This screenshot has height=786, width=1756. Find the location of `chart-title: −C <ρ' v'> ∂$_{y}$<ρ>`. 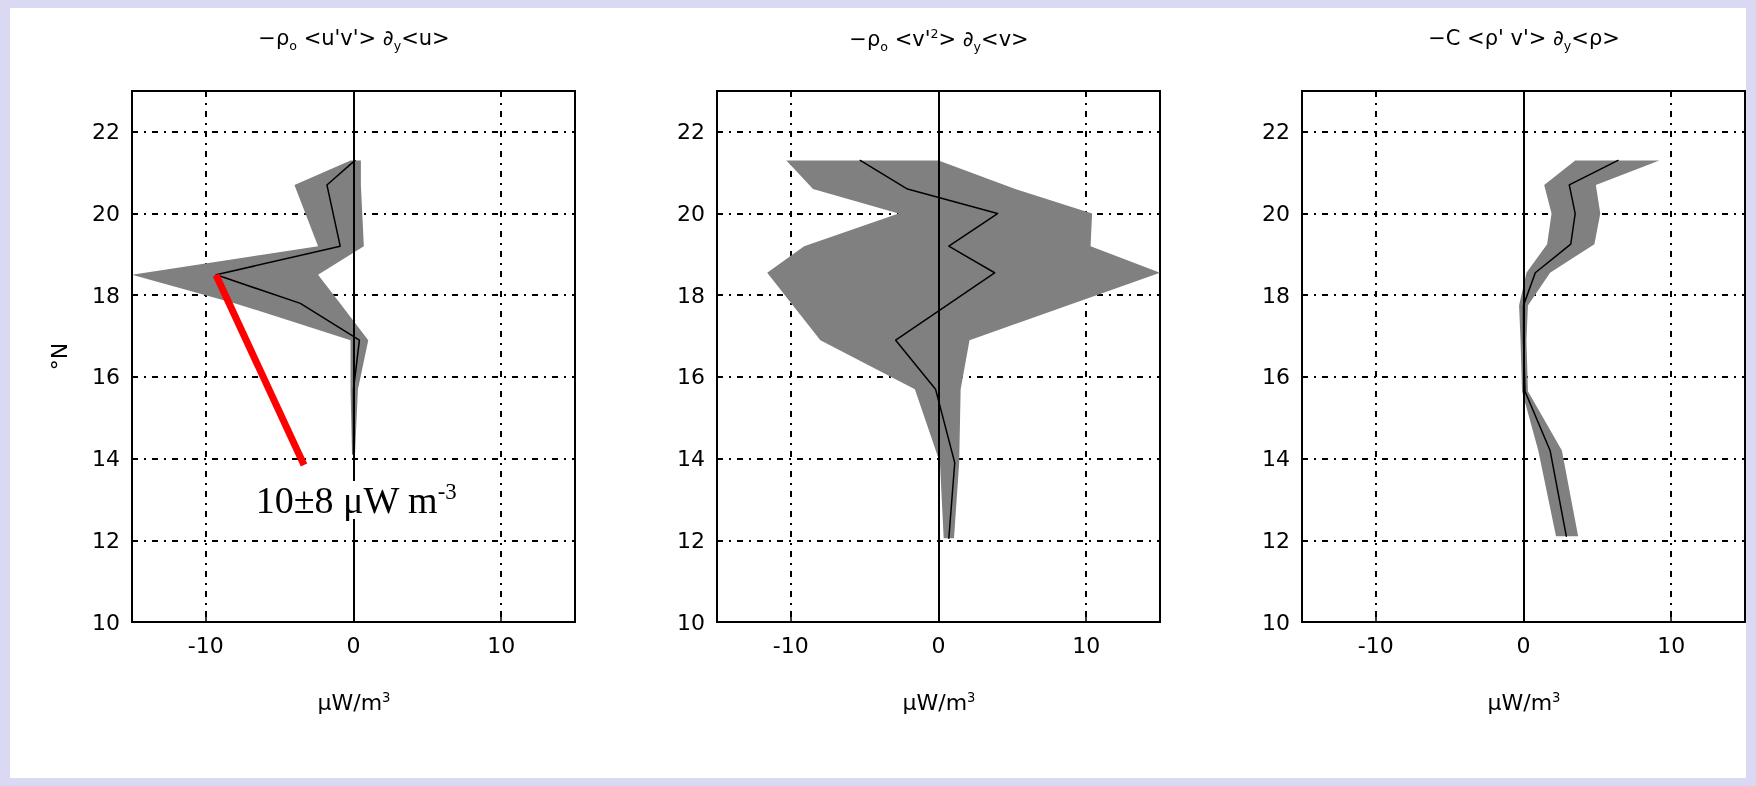

chart-title: −C <ρ' v'> ∂$_{y}$<ρ> is located at coordinates (1524, 40).